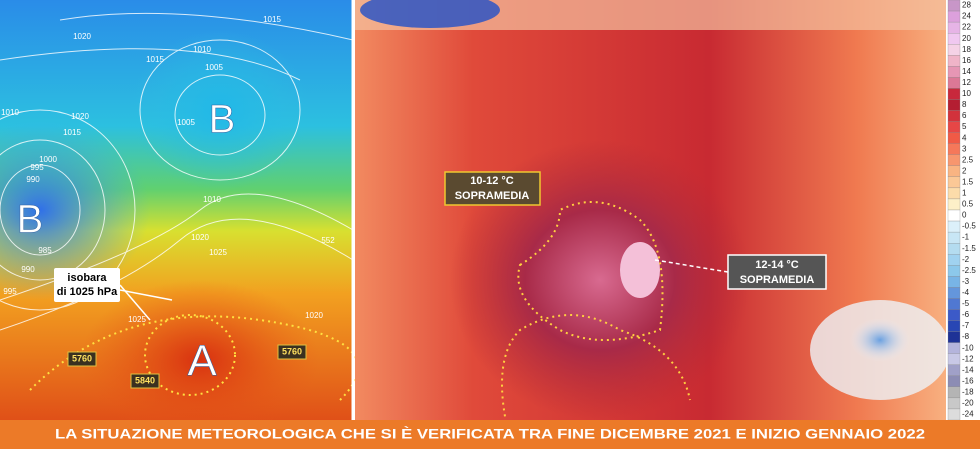  What do you see at coordinates (48, 159) in the screenshot?
I see `isobar-label: 1000` at bounding box center [48, 159].